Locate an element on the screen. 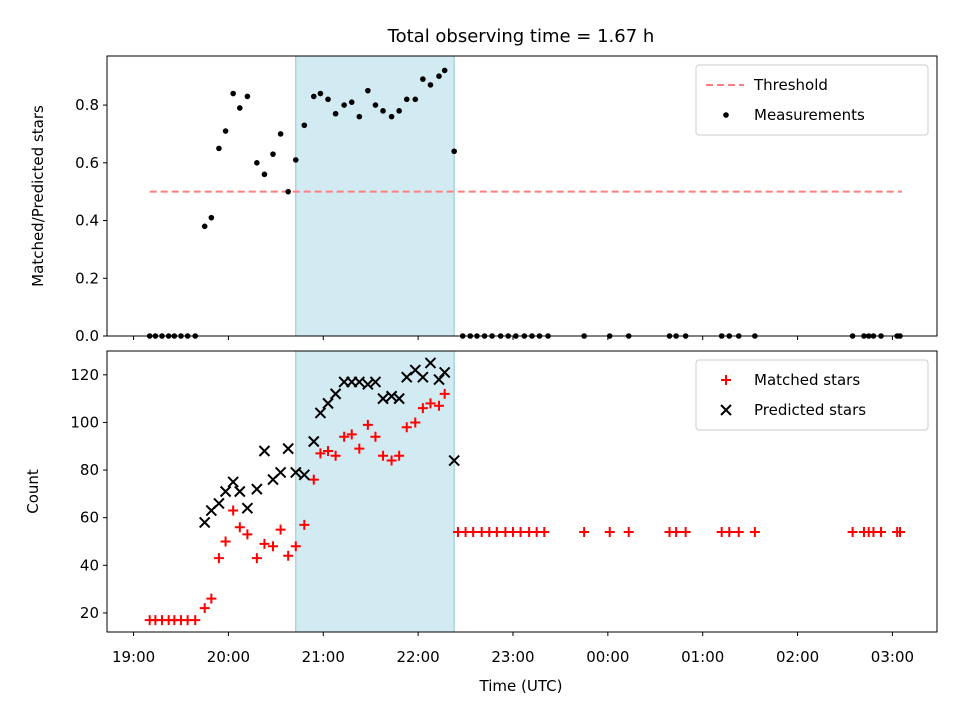 The image size is (960, 720). x-tick-label: 01:00 is located at coordinates (702, 657).